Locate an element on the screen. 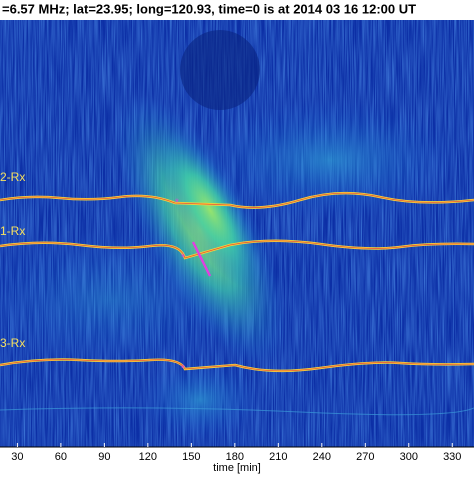 Image resolution: width=474 pixels, height=479 pixels. trace-label: 1-Rx is located at coordinates (12, 231).